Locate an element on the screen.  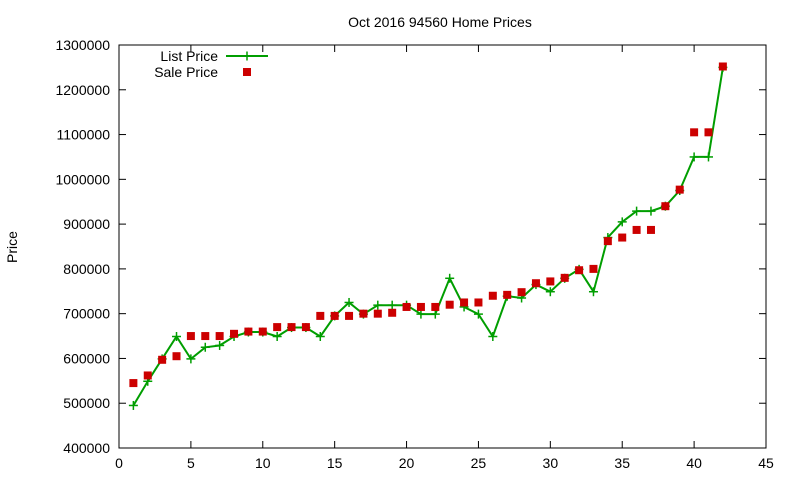
x-tick-label: 25 is located at coordinates (479, 463).